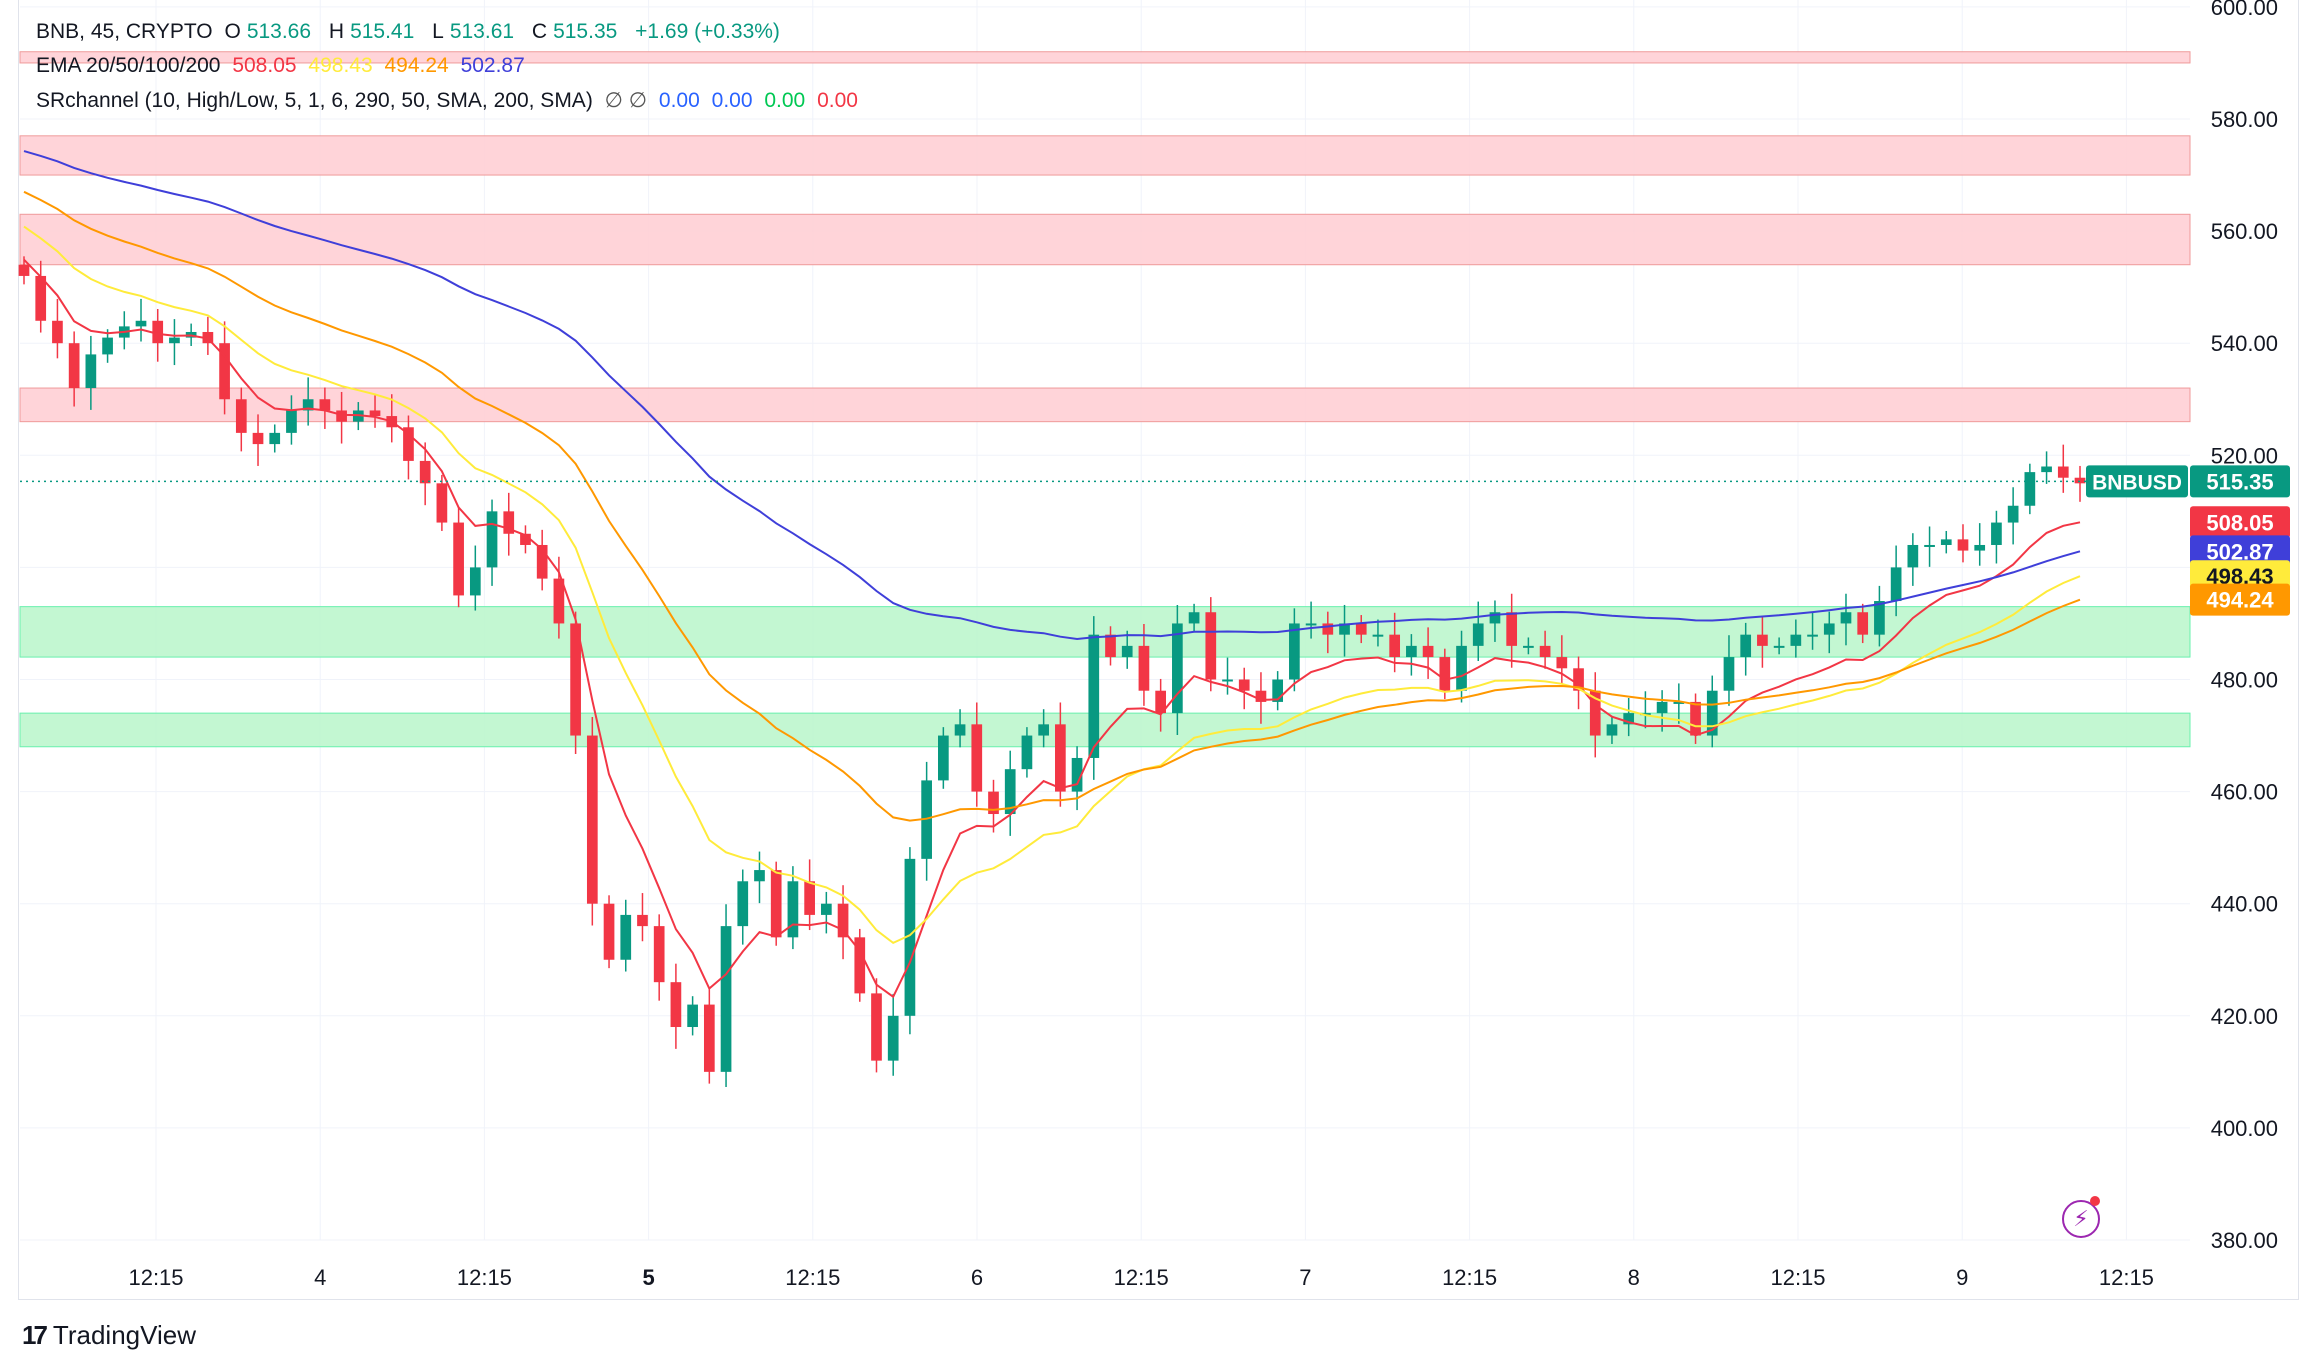 This screenshot has height=1367, width=2308. I want to click on svg-text: 515.35, so click(2239, 481).